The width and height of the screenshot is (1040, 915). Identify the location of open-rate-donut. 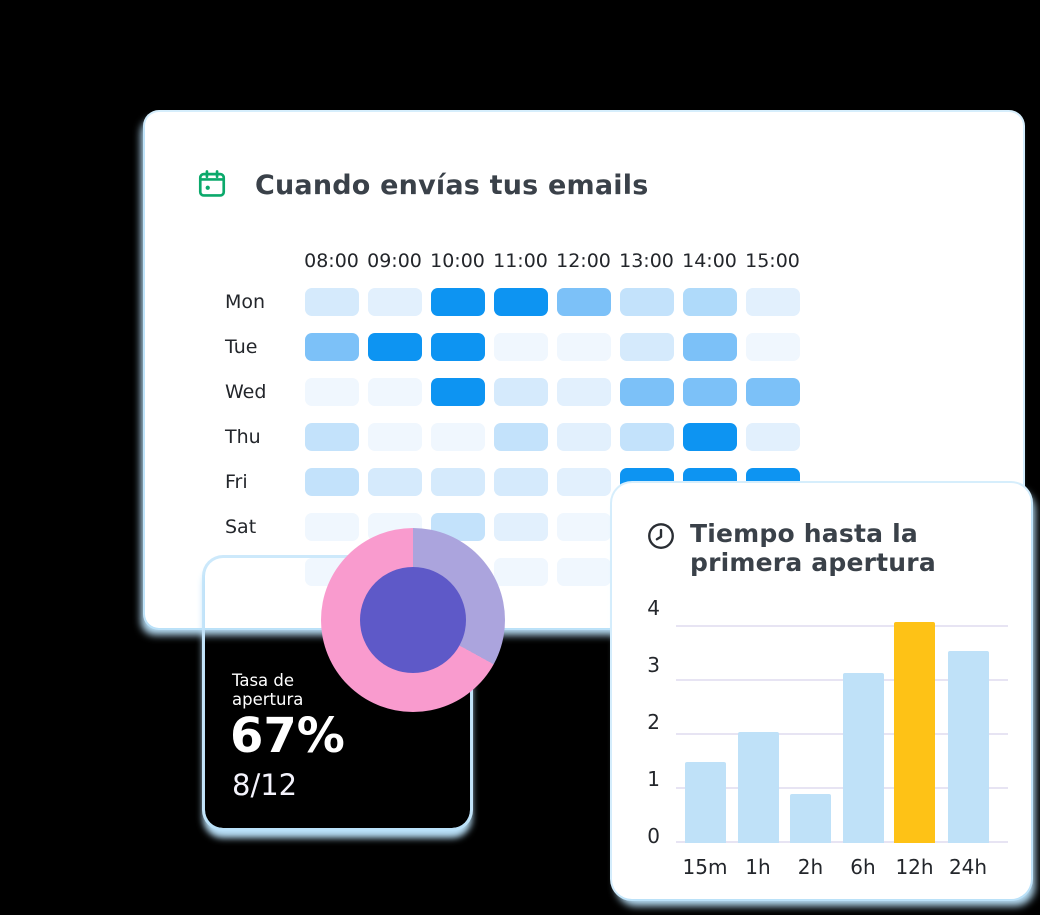
(413, 620).